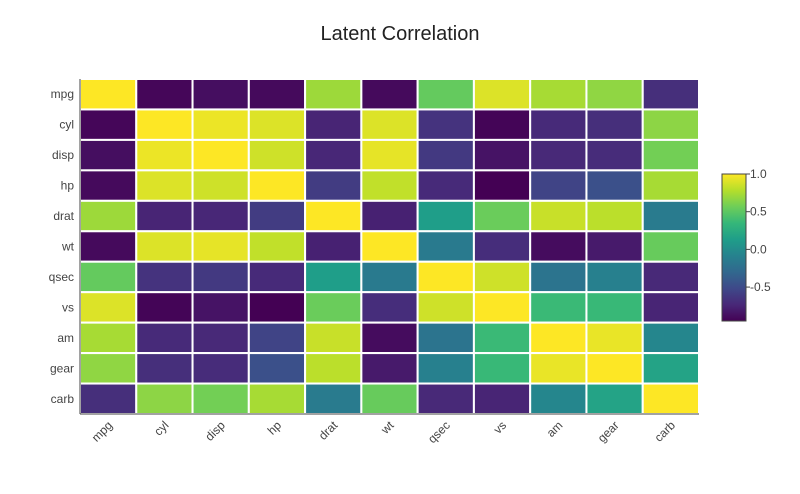 The height and width of the screenshot is (494, 800). I want to click on x-tick-label-qsec: qsec, so click(439, 432).